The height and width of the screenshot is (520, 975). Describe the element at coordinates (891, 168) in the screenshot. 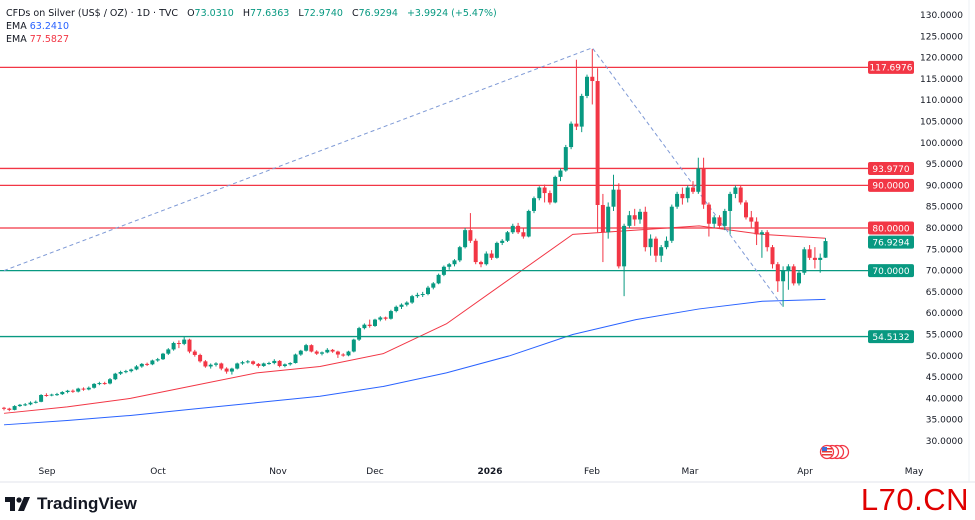

I see `level-badge` at that location.